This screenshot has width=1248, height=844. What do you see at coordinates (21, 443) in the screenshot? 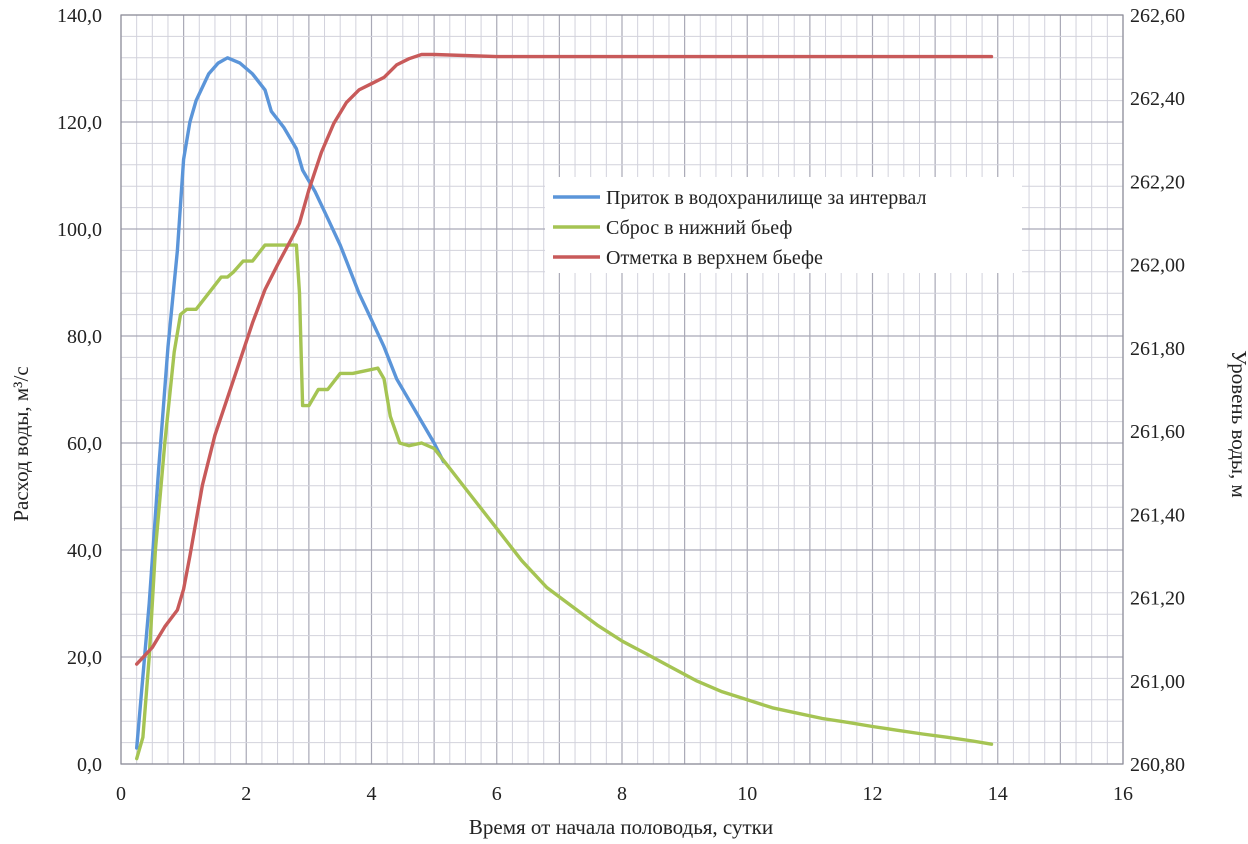
I see `y-left-axis-title: Расход воды, м³/с` at bounding box center [21, 443].